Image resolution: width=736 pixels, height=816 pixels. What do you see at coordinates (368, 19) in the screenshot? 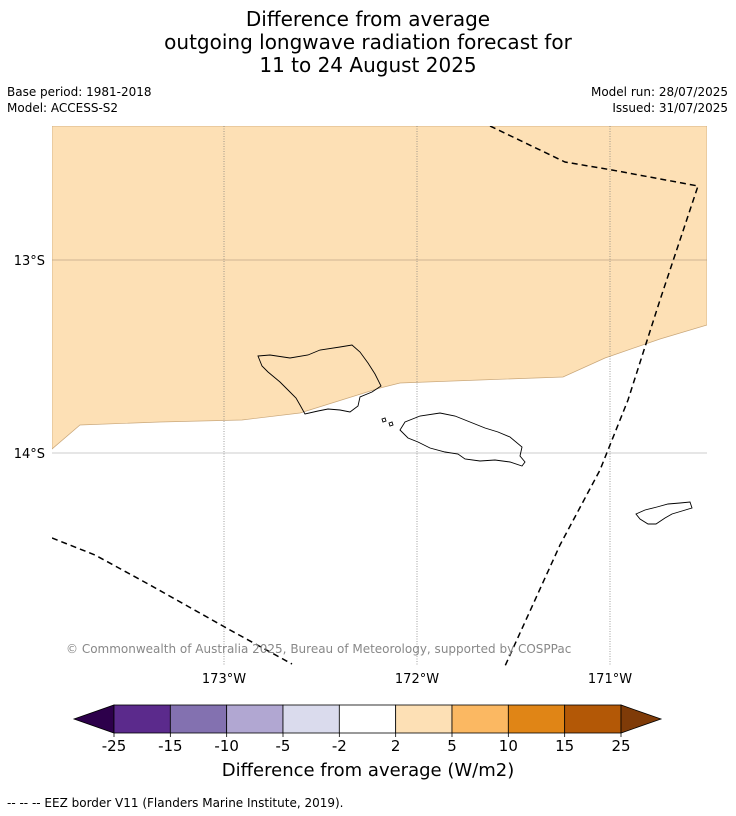
I see `title-line-1: Difference from average` at bounding box center [368, 19].